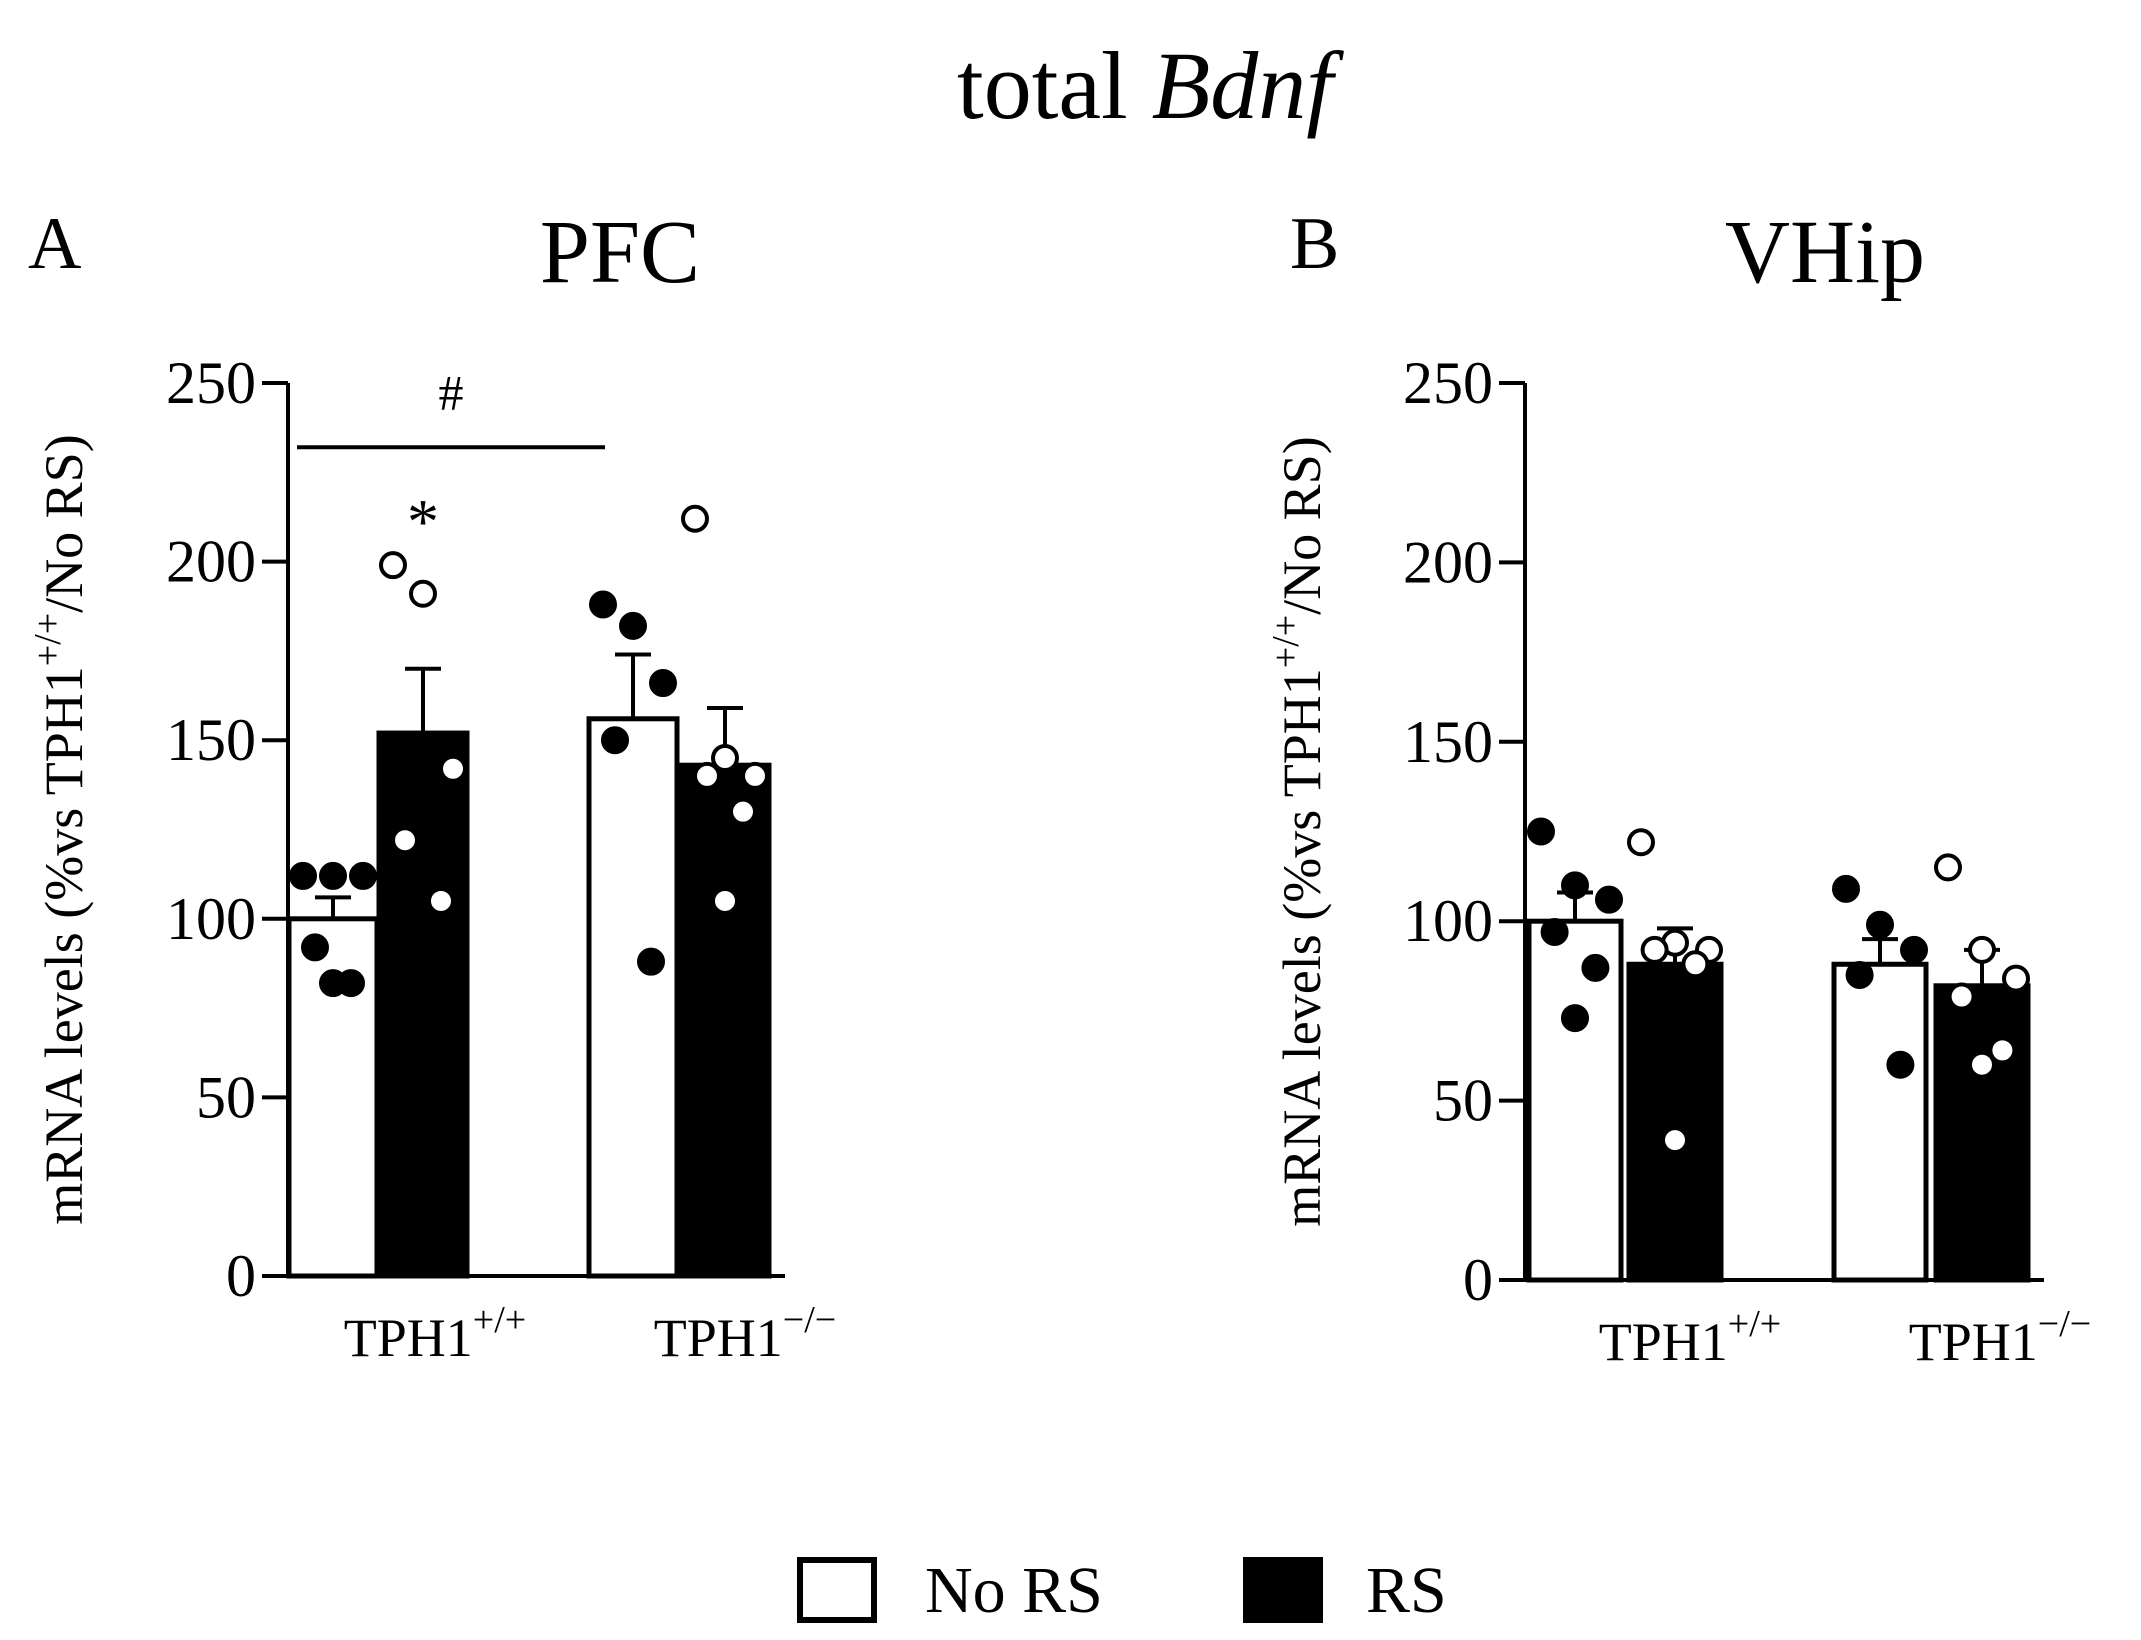  Describe the element at coordinates (1014, 1590) in the screenshot. I see `legend-label-no-rs: No RS` at that location.